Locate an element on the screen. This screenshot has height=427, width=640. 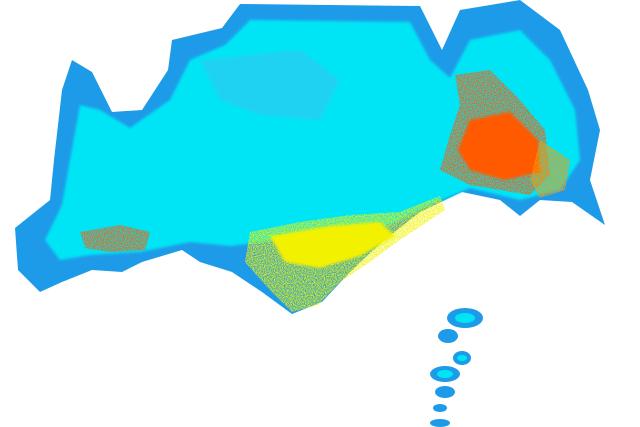
eastern-orange-dense is located at coordinates (499, 146).